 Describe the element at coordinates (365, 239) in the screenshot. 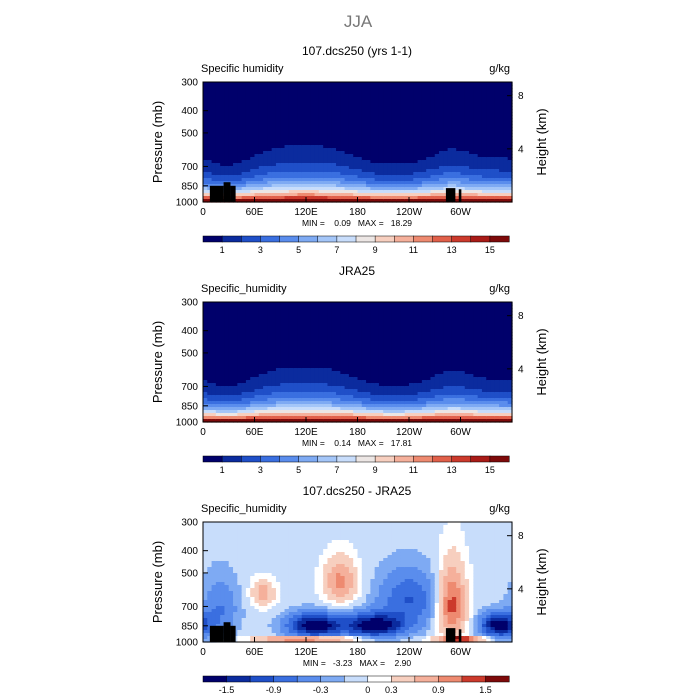

I see `colorbar-swatch` at that location.